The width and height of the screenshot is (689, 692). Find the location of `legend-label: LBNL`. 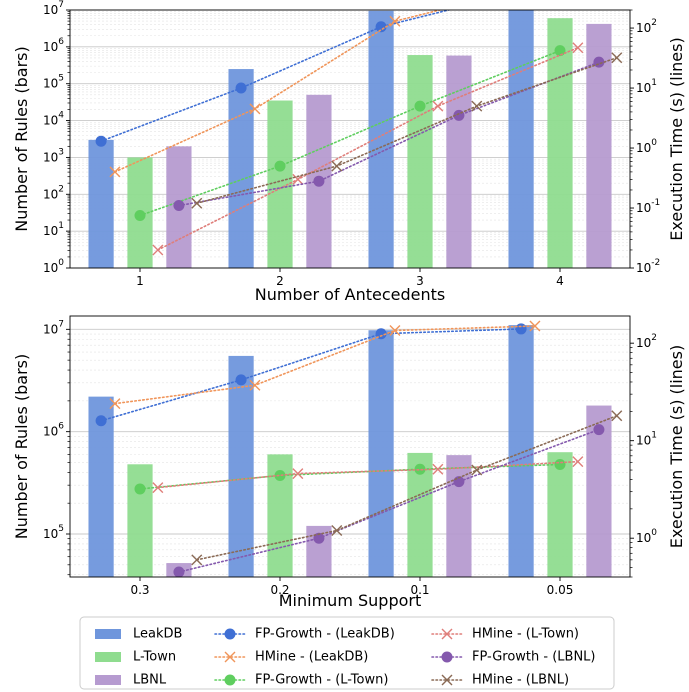

legend-label: LBNL is located at coordinates (150, 680).